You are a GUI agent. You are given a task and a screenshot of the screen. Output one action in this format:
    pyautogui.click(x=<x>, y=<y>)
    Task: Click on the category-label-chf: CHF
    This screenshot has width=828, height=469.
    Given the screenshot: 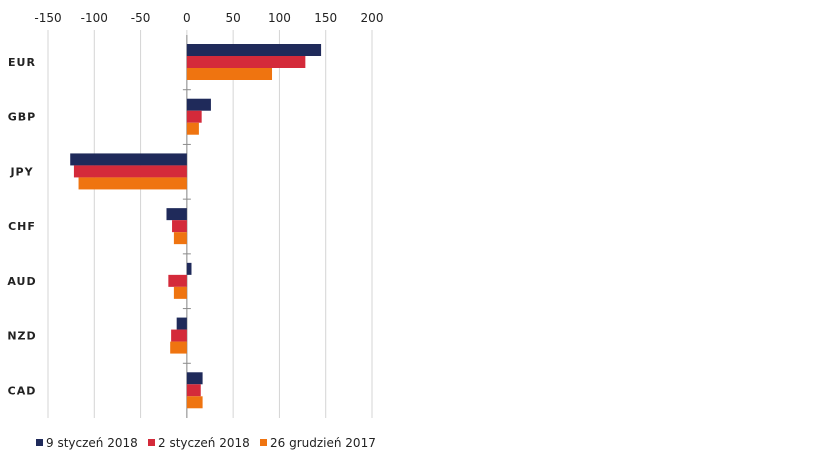 What is the action you would take?
    pyautogui.click(x=22, y=226)
    